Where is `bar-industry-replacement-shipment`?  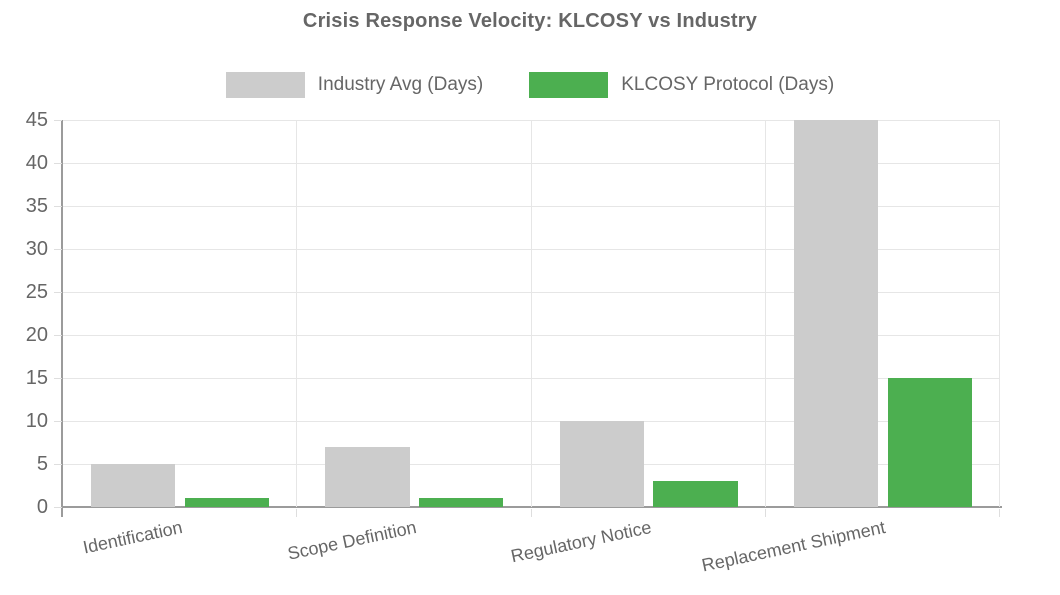 bar-industry-replacement-shipment is located at coordinates (836, 313).